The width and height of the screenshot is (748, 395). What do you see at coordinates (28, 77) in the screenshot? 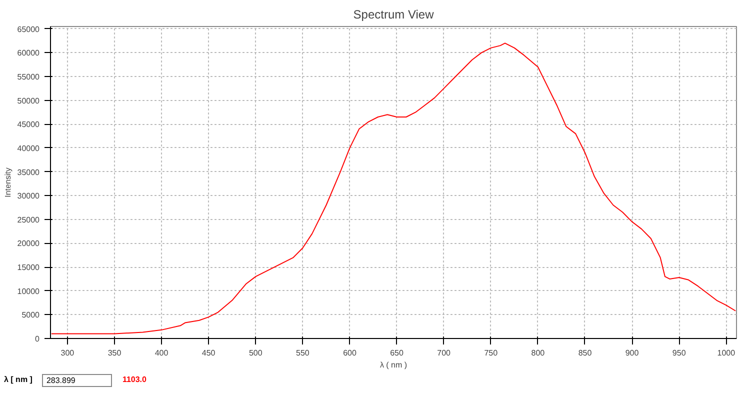
I see `y-tick-label: 55000` at bounding box center [28, 77].